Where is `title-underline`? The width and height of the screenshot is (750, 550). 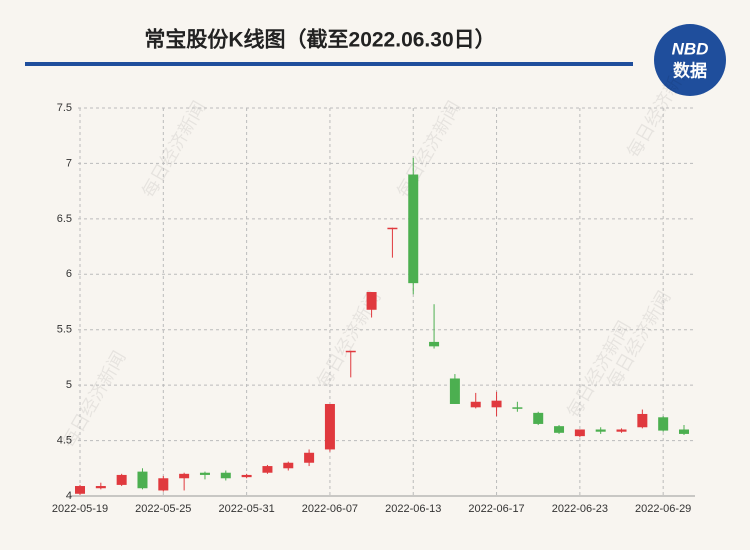
title-underline is located at coordinates (329, 64).